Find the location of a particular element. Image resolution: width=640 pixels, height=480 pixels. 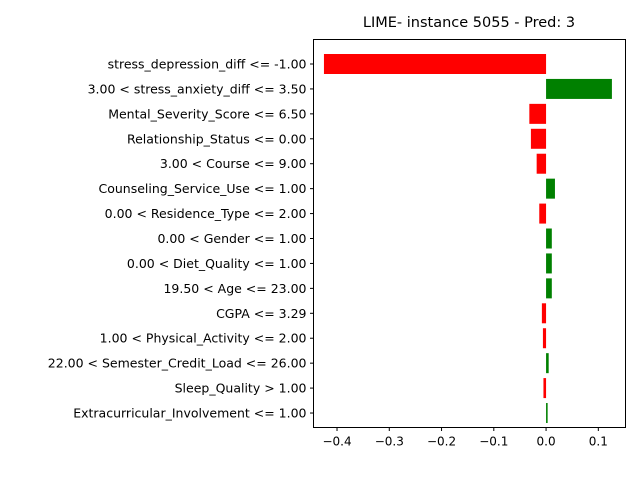

y-tick-label: Counseling_Service_Use <= 1.00 is located at coordinates (202, 188).